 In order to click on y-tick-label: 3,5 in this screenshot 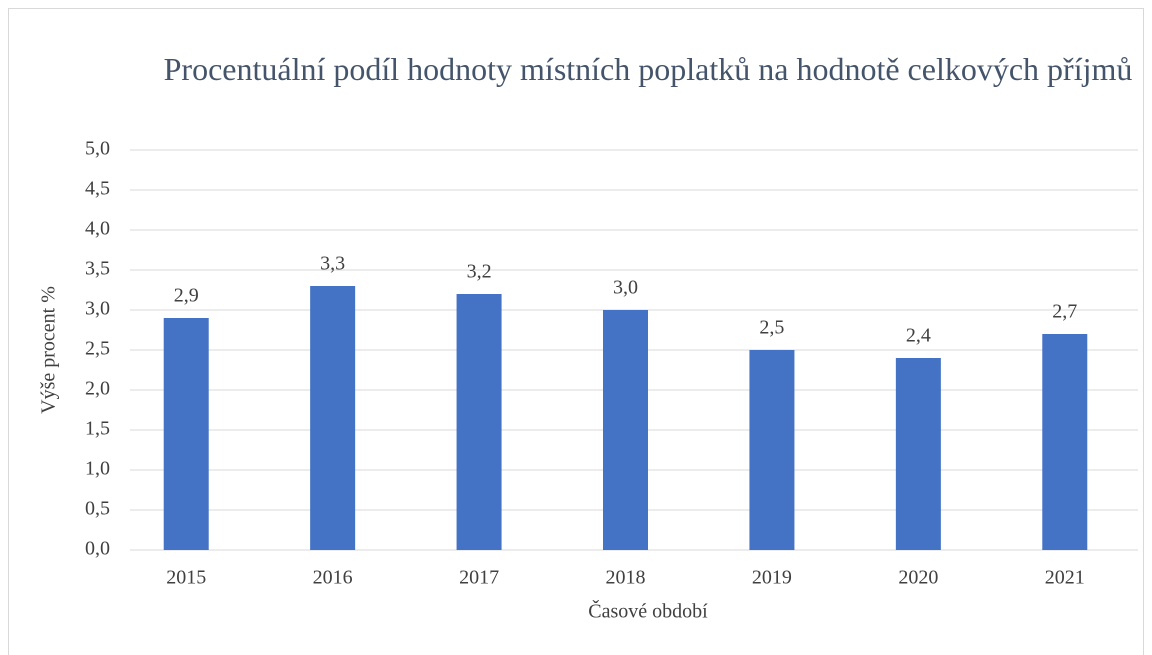, I will do `click(97, 269)`.